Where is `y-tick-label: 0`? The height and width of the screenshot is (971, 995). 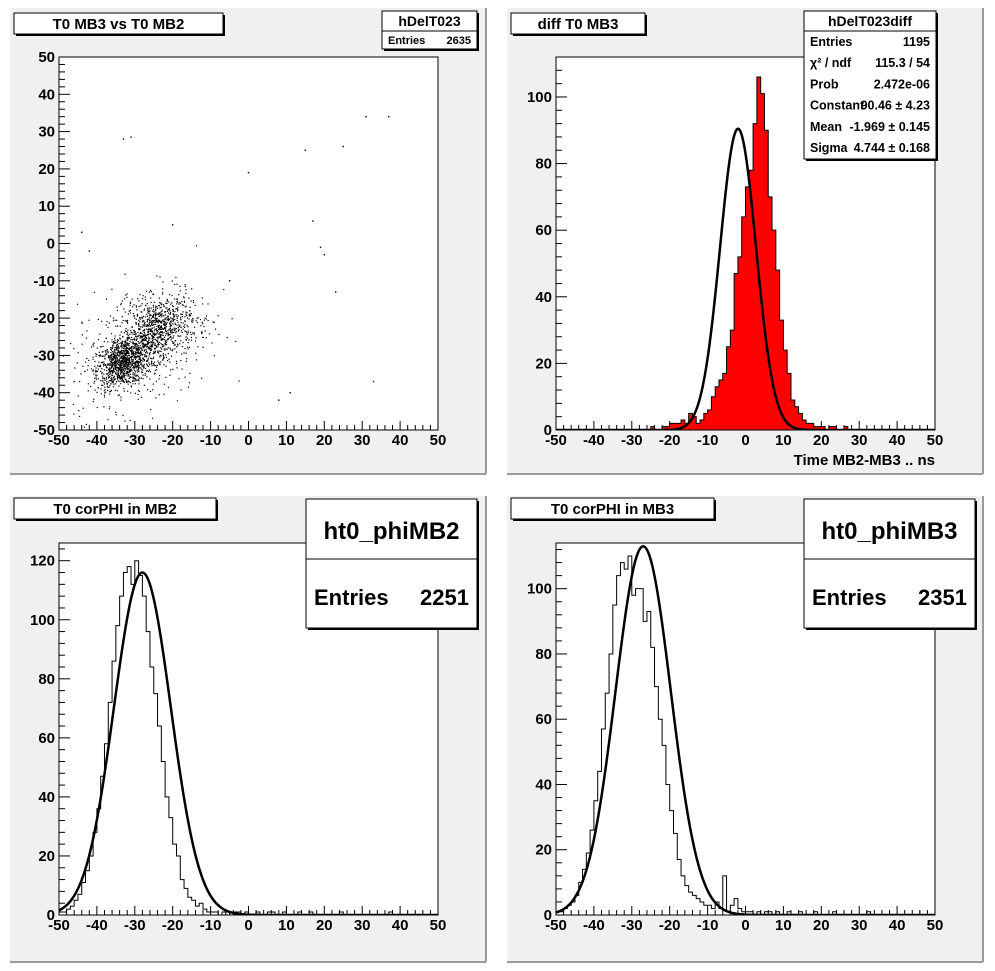 y-tick-label: 0 is located at coordinates (548, 430).